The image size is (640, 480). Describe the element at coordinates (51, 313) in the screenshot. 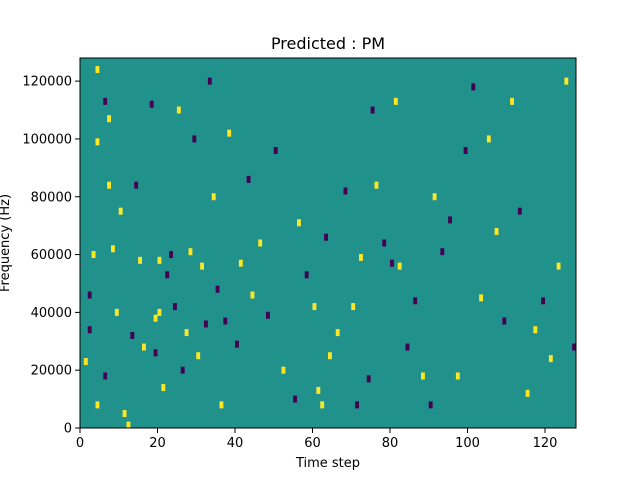

I see `y-tick-label: 40000` at that location.